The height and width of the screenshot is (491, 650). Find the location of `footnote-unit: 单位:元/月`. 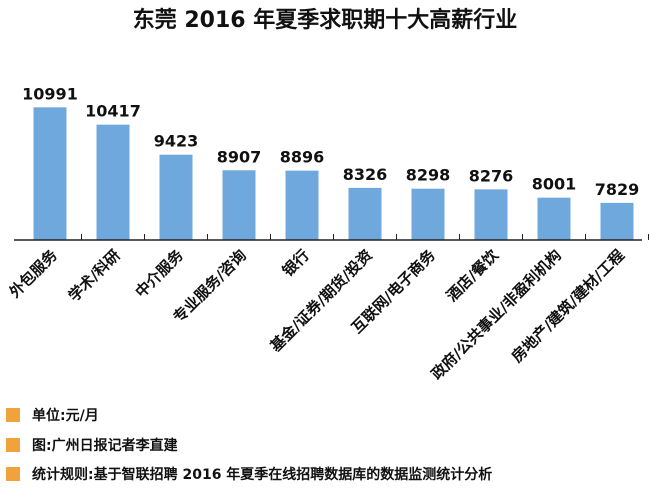

footnote-unit: 单位:元/月 is located at coordinates (52, 415).